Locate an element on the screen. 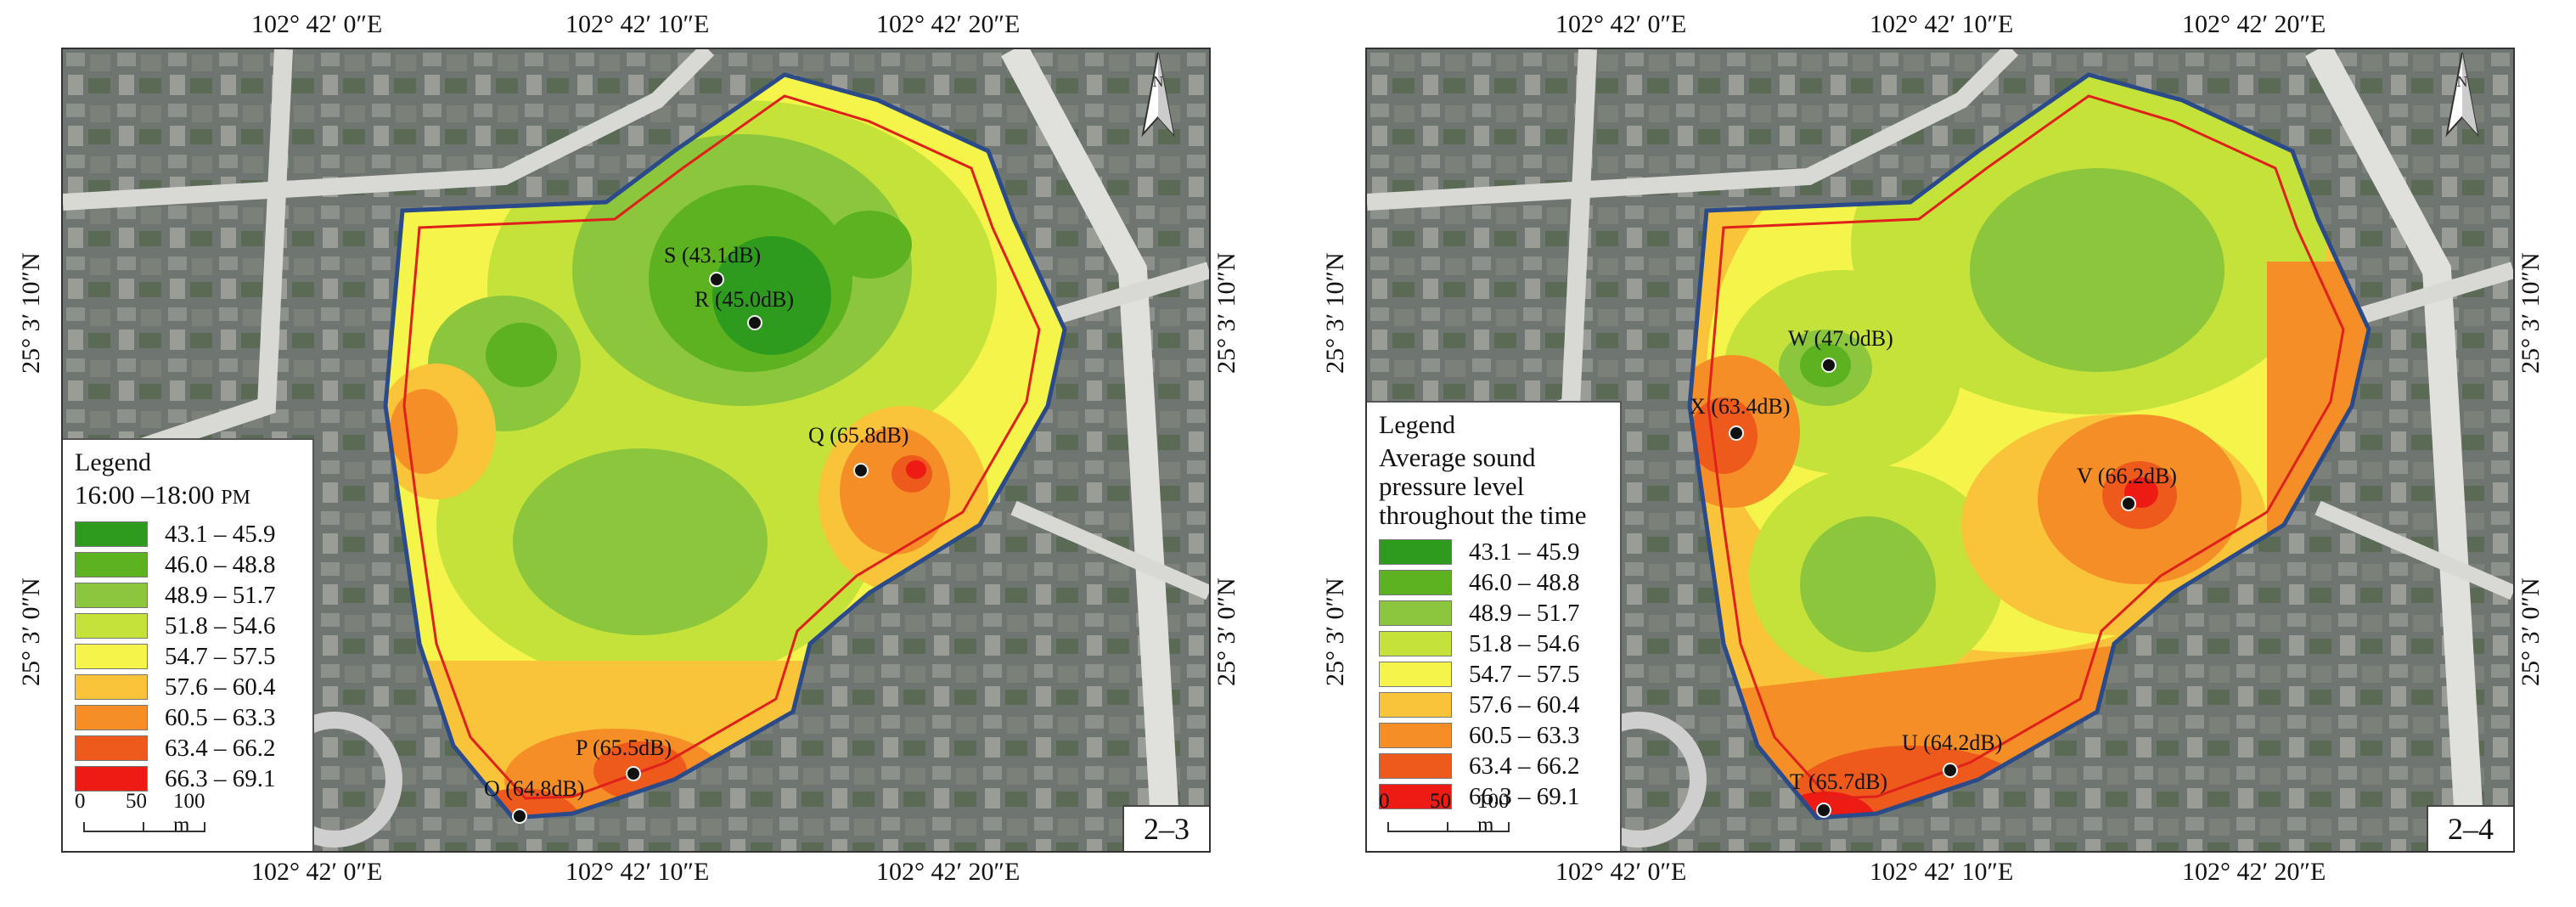 This screenshot has height=907, width=2576. legend-subtitle: 16:00 –18:00 PM is located at coordinates (188, 496).